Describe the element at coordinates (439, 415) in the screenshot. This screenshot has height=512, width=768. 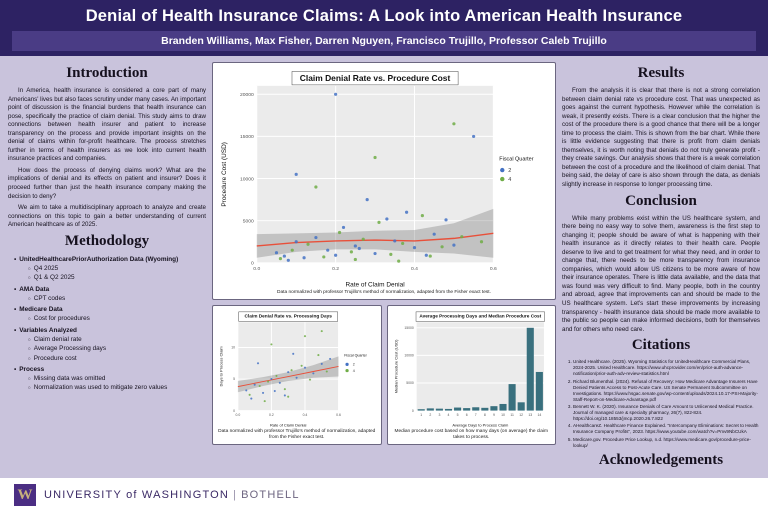
I see `svg-text: 3` at that location.